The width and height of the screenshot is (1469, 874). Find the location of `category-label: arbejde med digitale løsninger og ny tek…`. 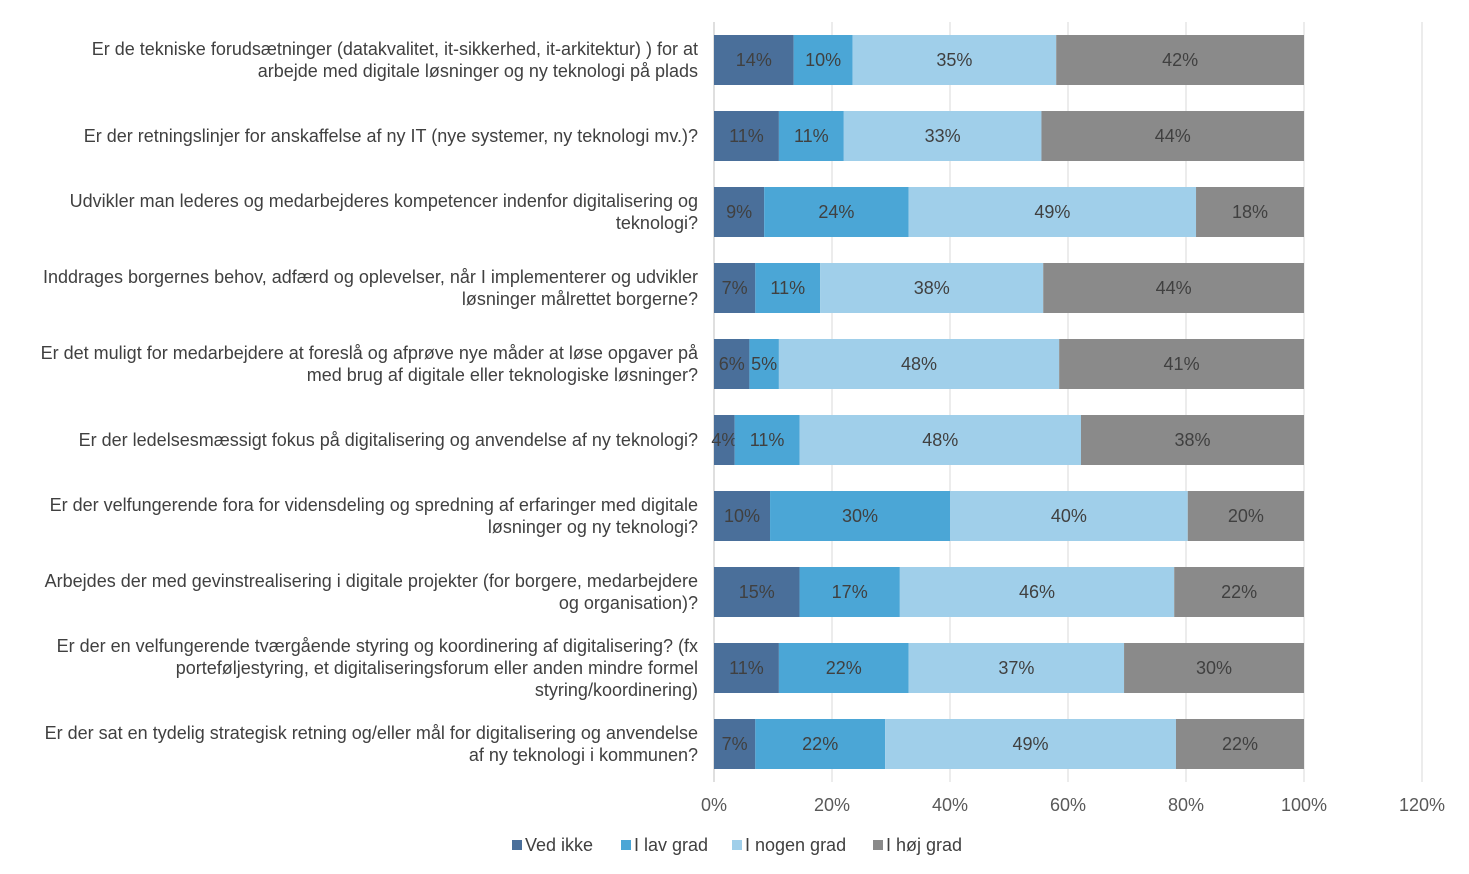

category-label: arbejde med digitale løsninger og ny tek… is located at coordinates (478, 71).